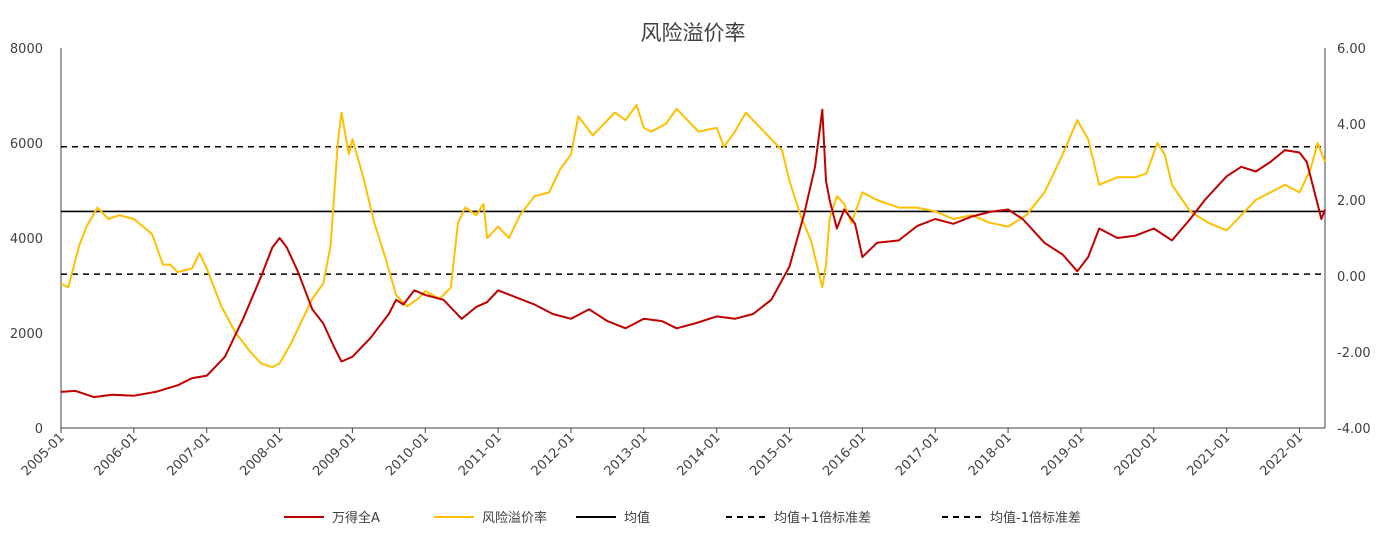 Image resolution: width=1386 pixels, height=548 pixels. I want to click on right-y-axis: -4.00 -2.00 0.00 2.00 4.00 6.00, so click(1347, 239).